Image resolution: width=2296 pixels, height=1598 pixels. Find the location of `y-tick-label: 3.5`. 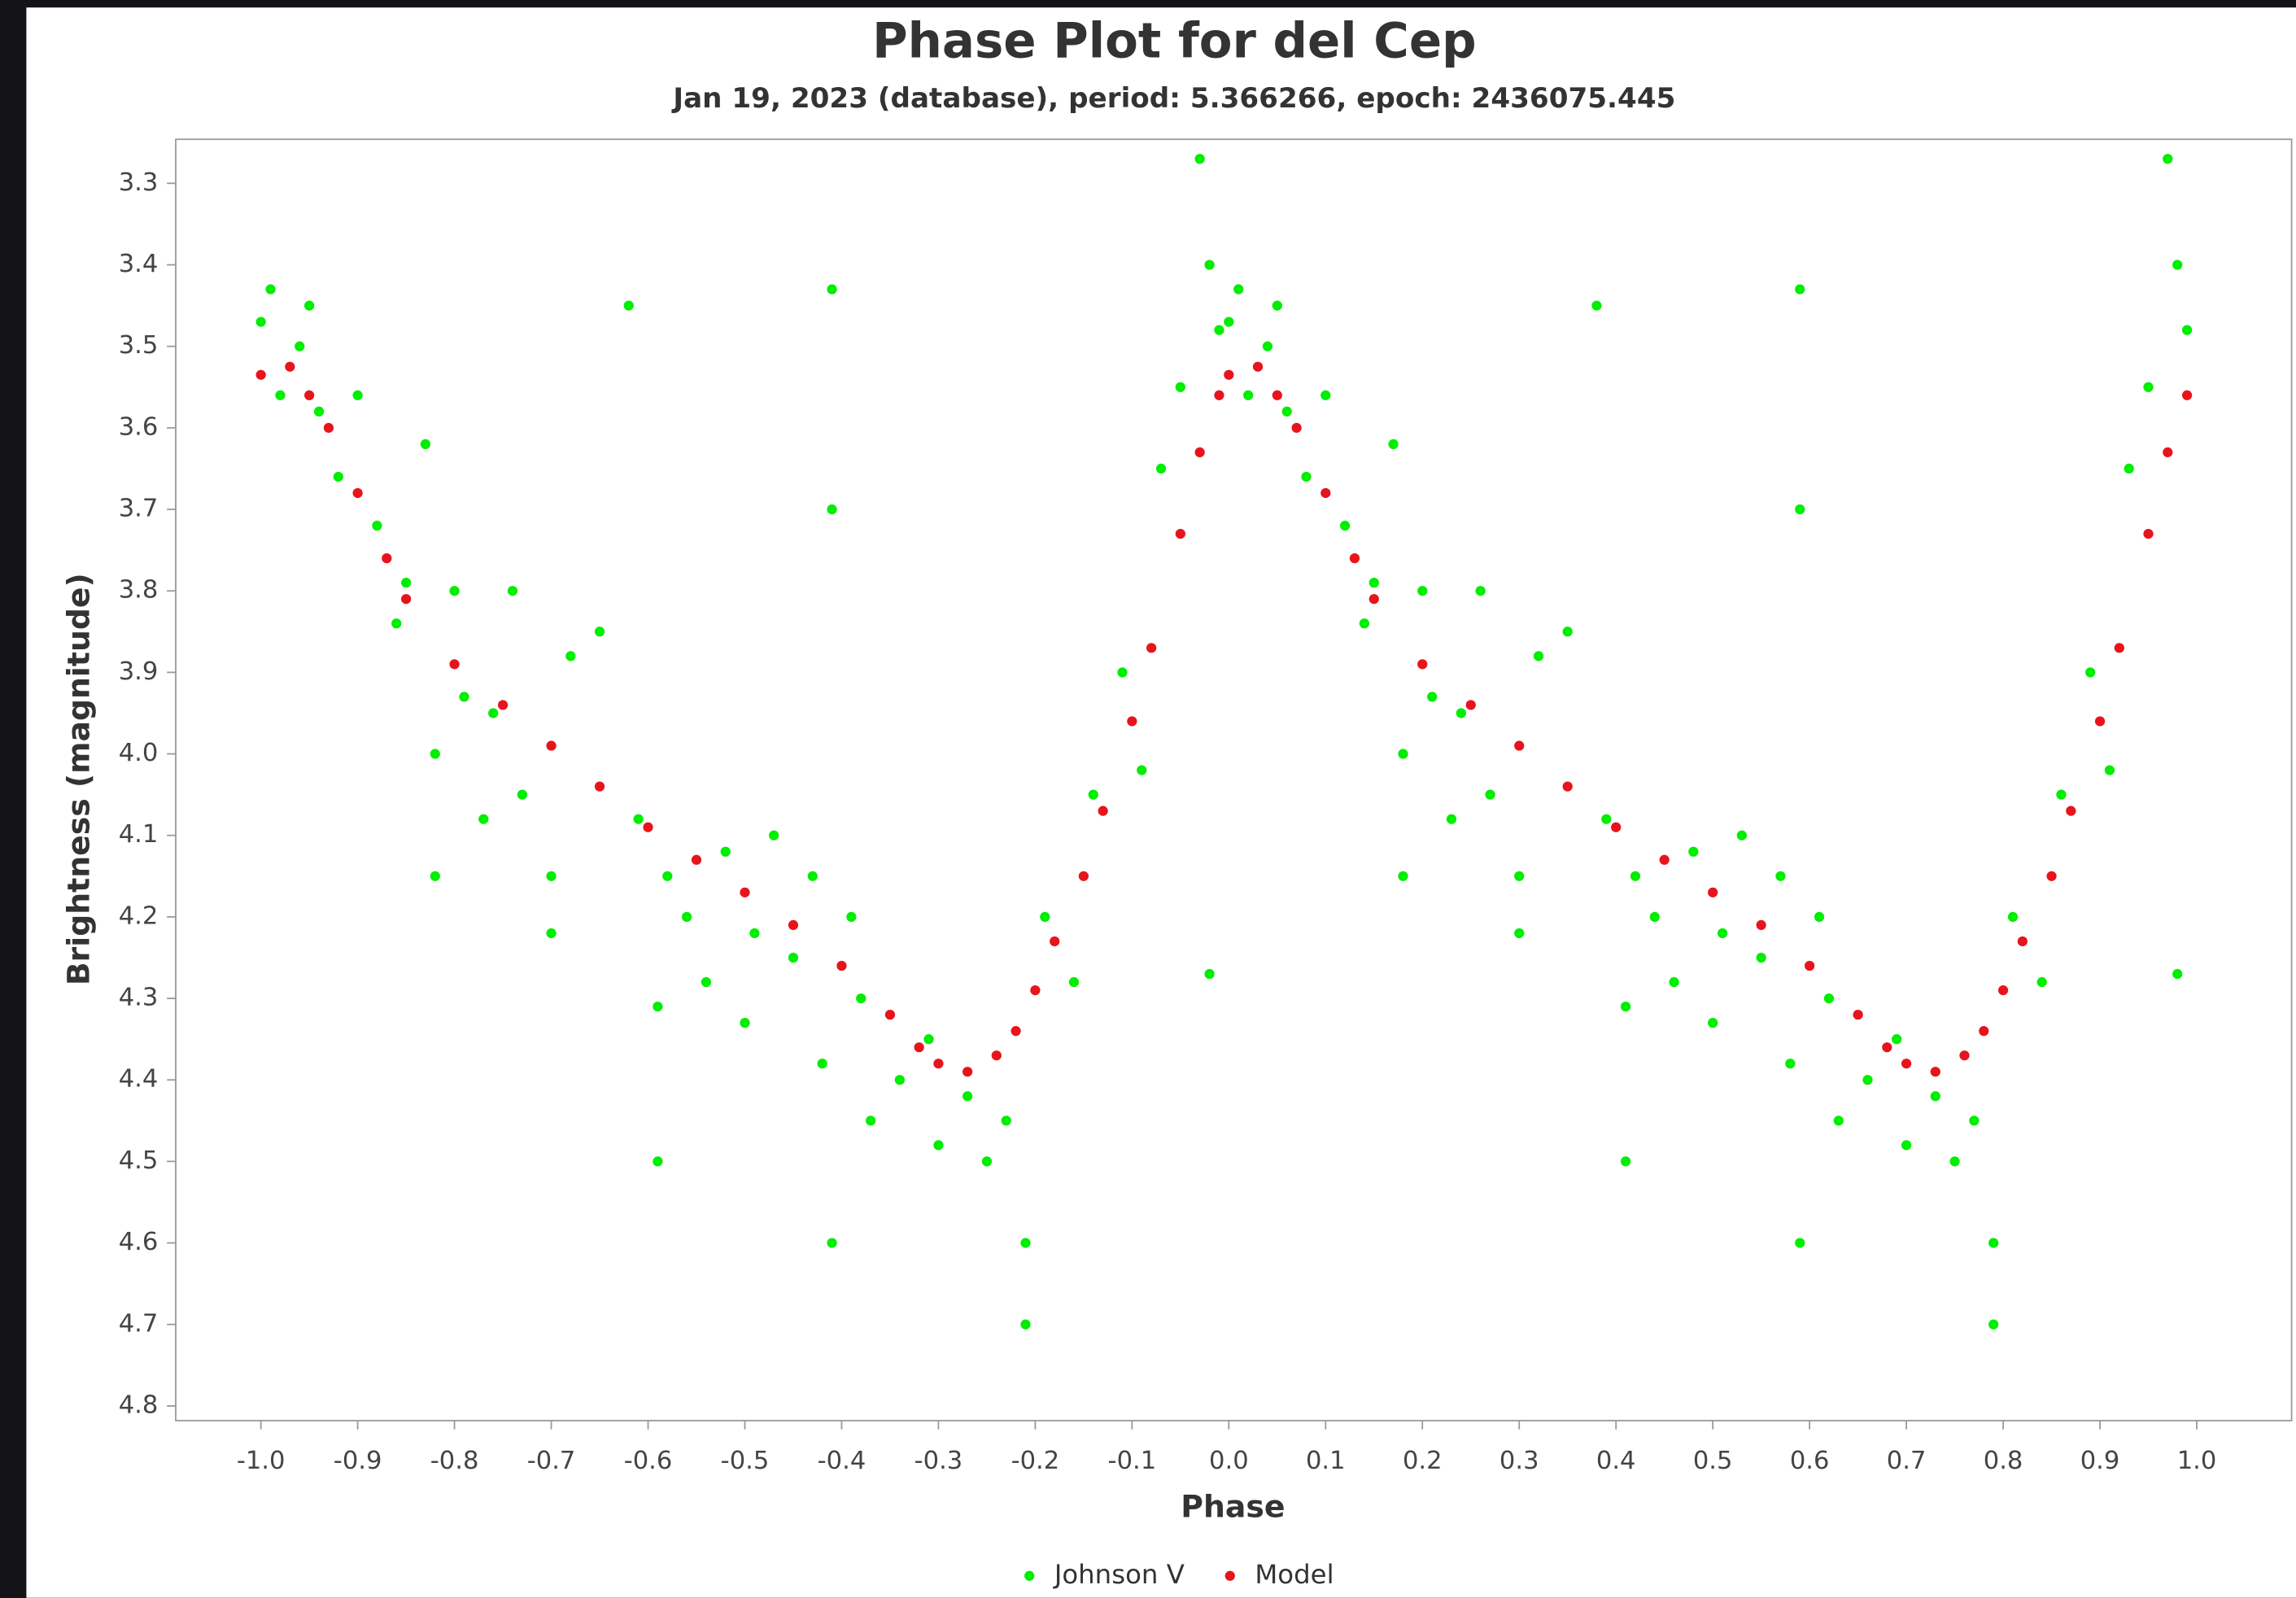

y-tick-label: 3.5 is located at coordinates (139, 345).